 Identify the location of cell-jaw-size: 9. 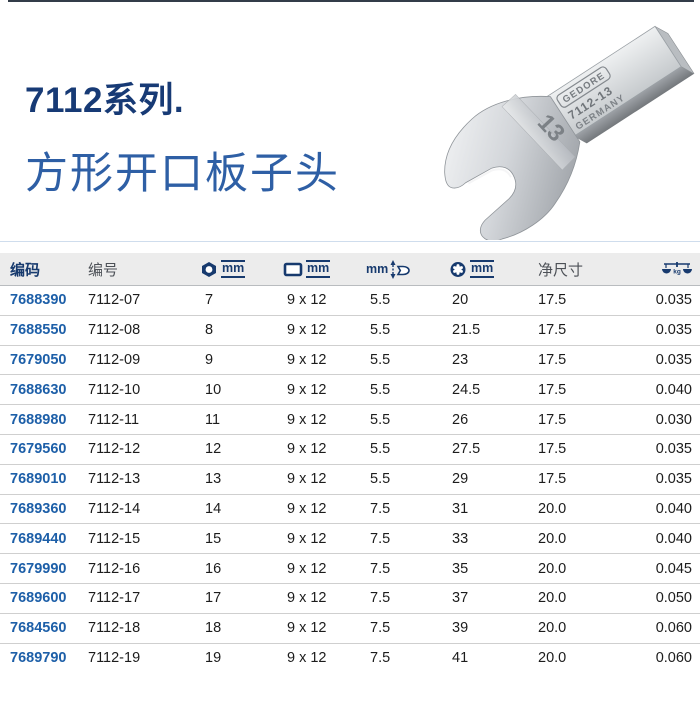
(209, 359).